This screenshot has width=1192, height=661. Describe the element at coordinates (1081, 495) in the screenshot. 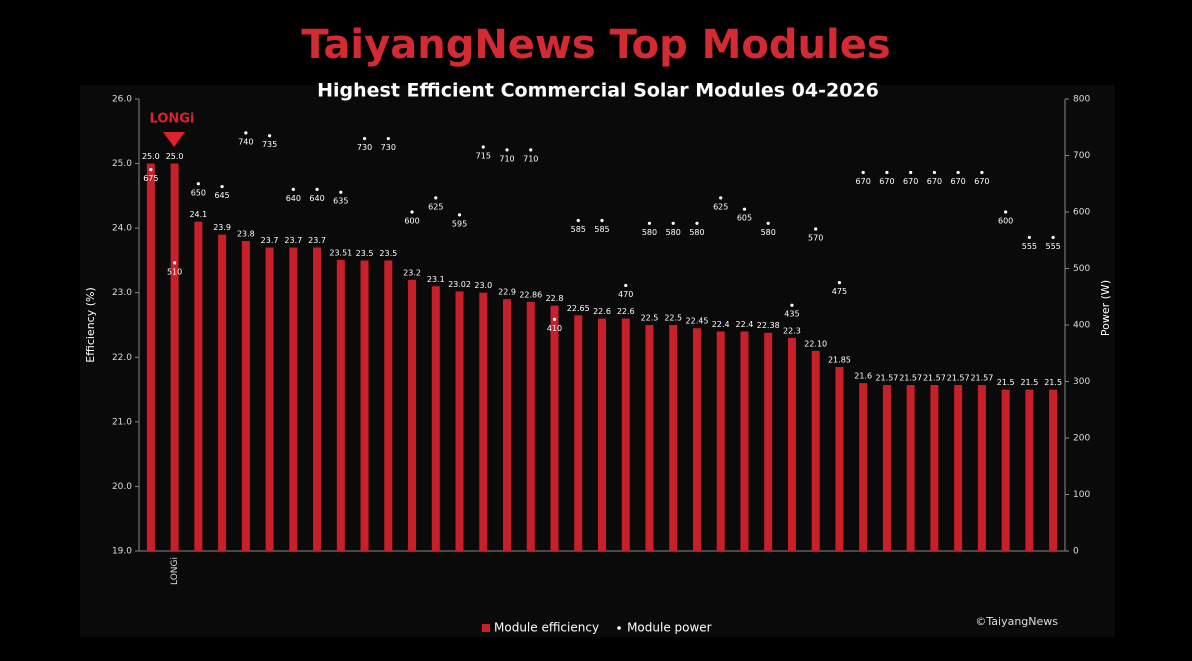

I see `y2-tick-label: 100` at that location.